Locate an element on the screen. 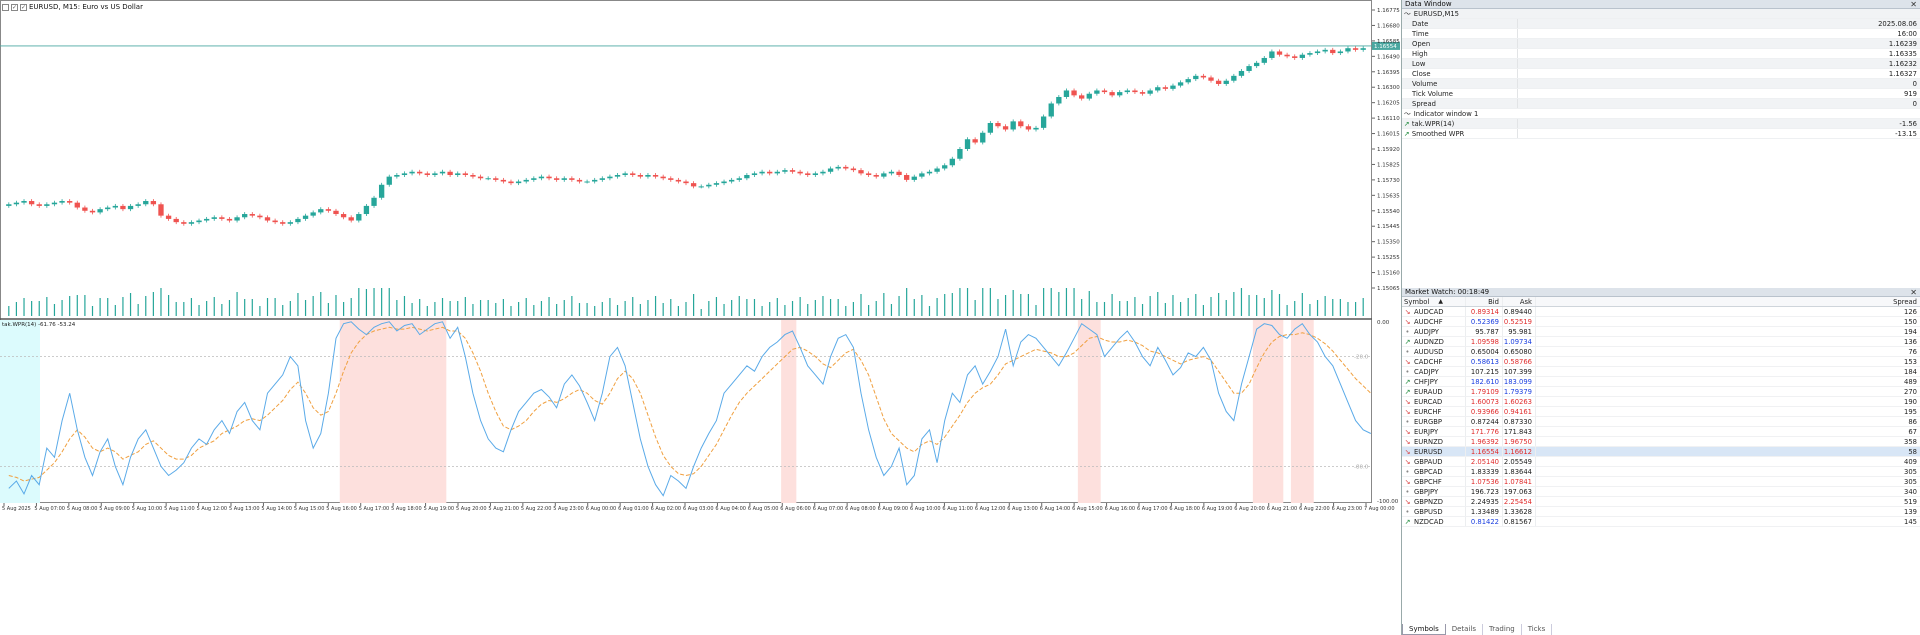 The width and height of the screenshot is (1920, 635). market-watch-row: • GBPUSD 1.33489 1.33628 139 is located at coordinates (1661, 512).